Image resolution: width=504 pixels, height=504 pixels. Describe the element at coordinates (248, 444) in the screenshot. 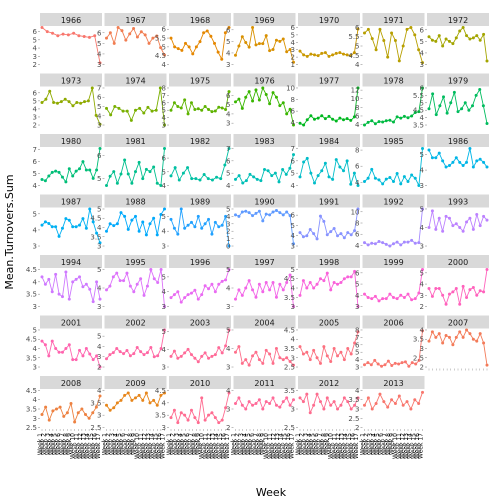

I see `x-tick-label: Week 5` at that location.